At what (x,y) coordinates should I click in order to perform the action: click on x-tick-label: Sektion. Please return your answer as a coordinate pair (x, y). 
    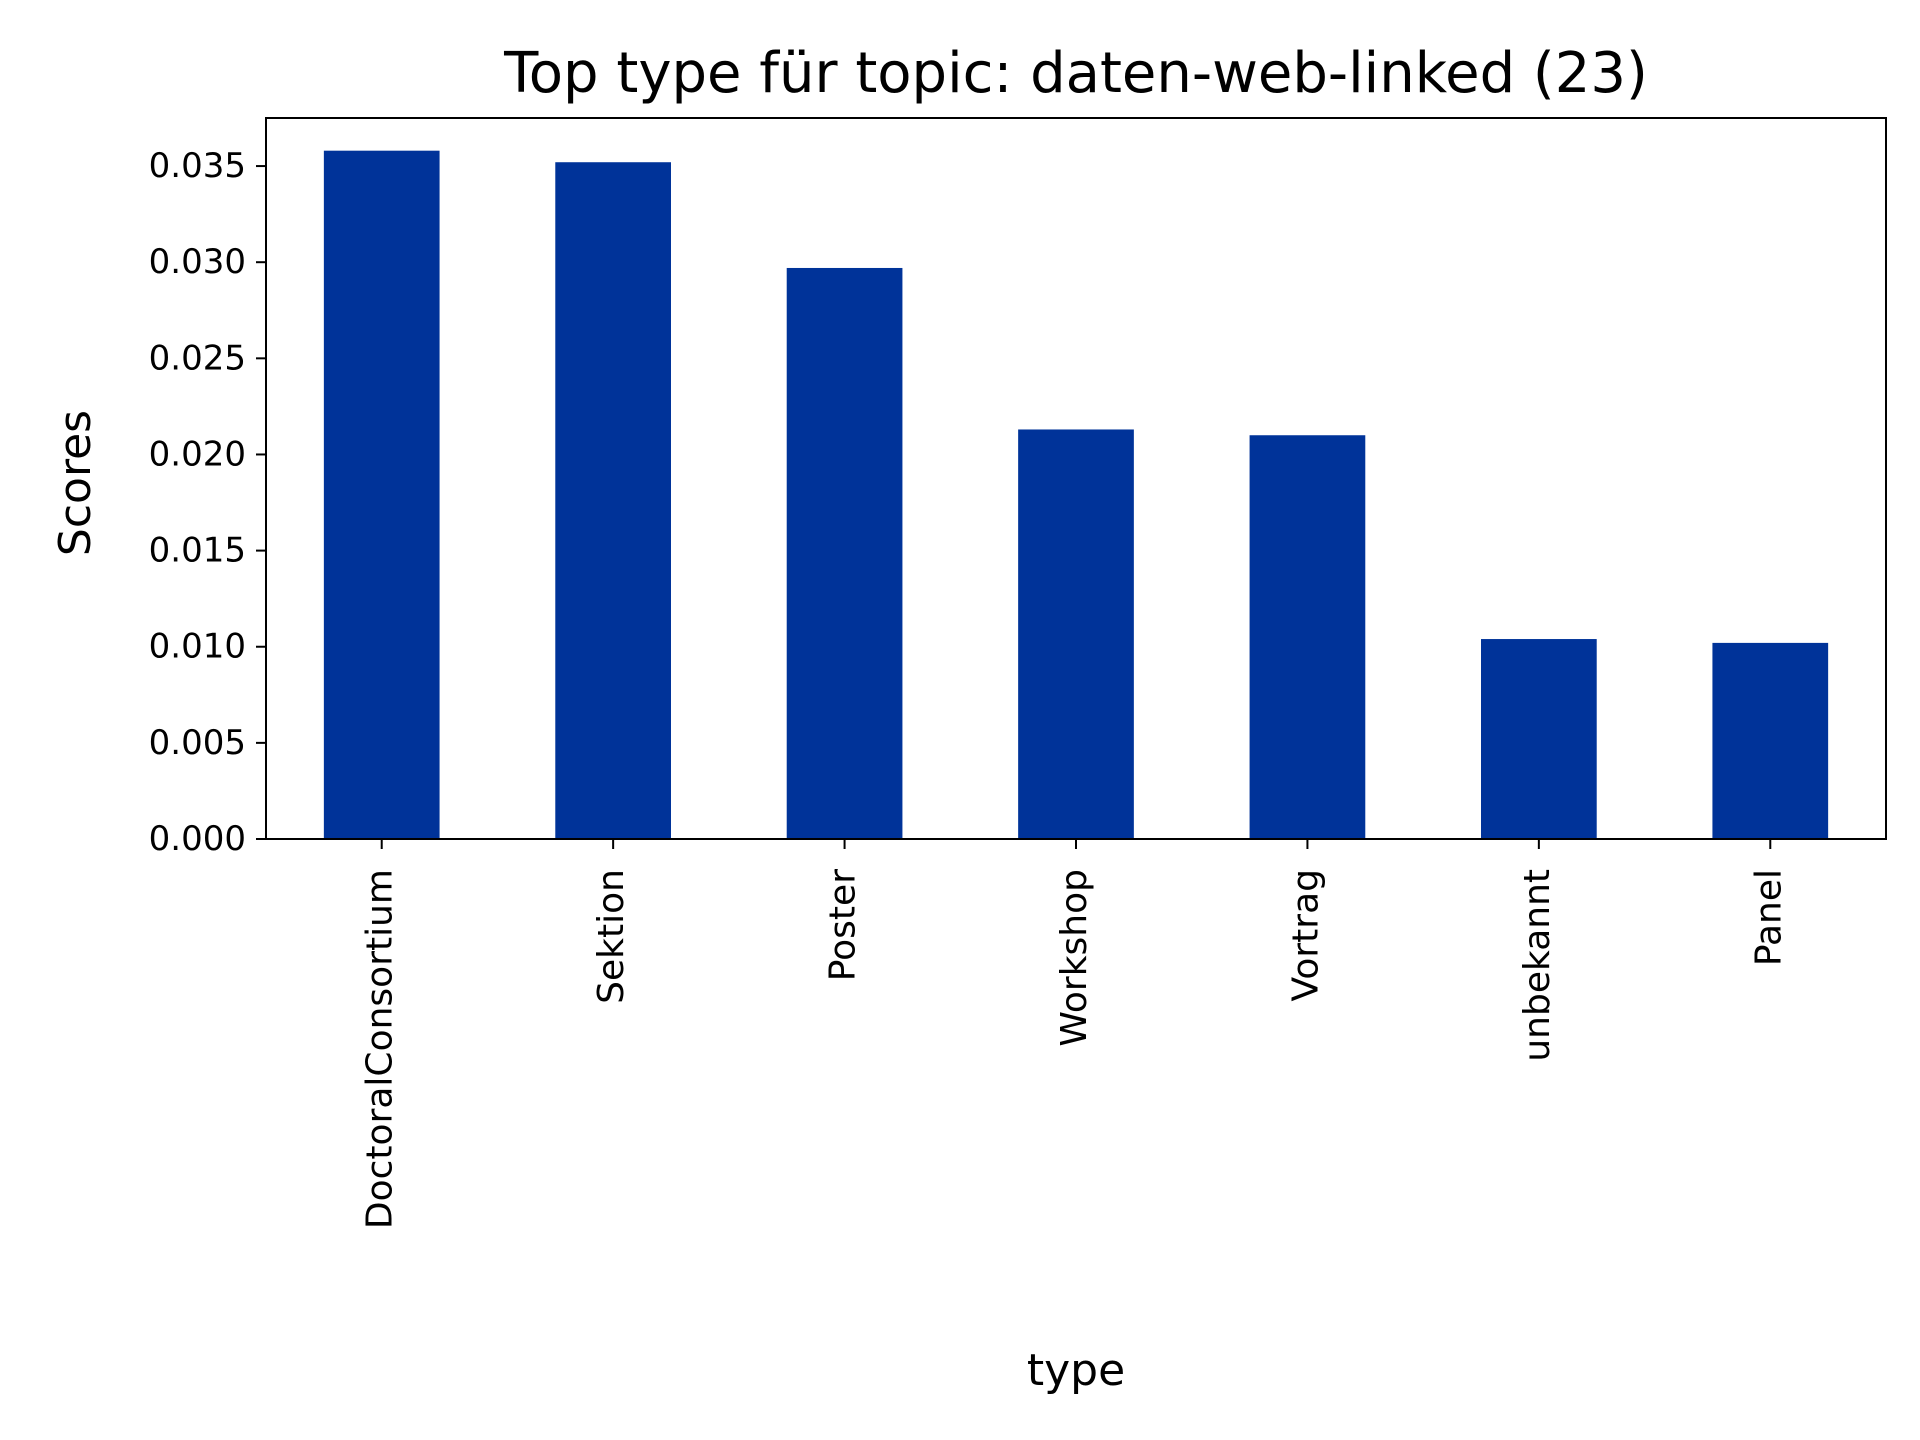
    Looking at the image, I should click on (611, 936).